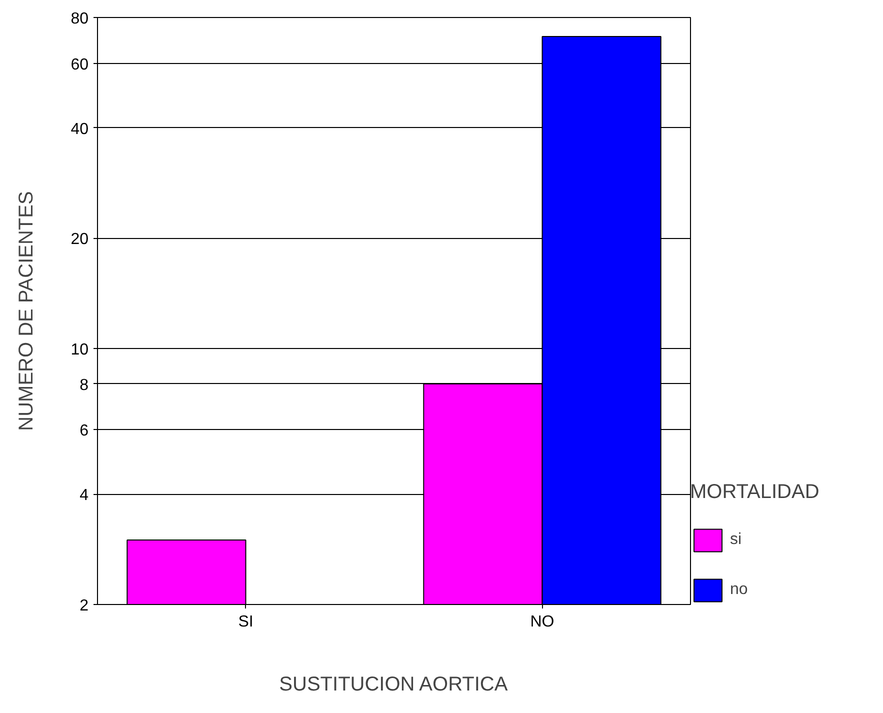  Describe the element at coordinates (246, 622) in the screenshot. I see `x-tick-label: SI` at that location.